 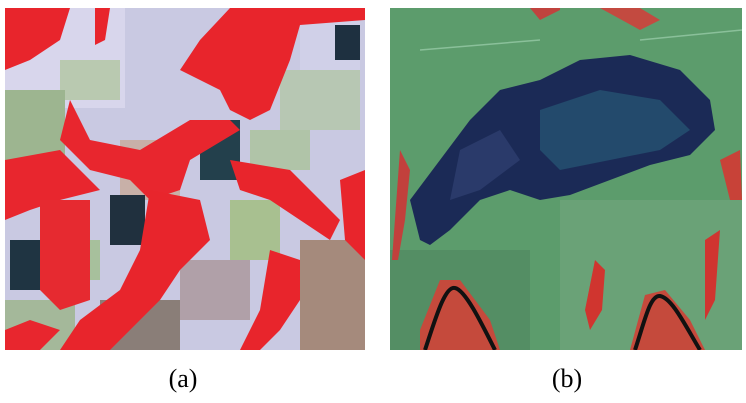 What do you see at coordinates (567, 378) in the screenshot?
I see `caption: (b)` at bounding box center [567, 378].